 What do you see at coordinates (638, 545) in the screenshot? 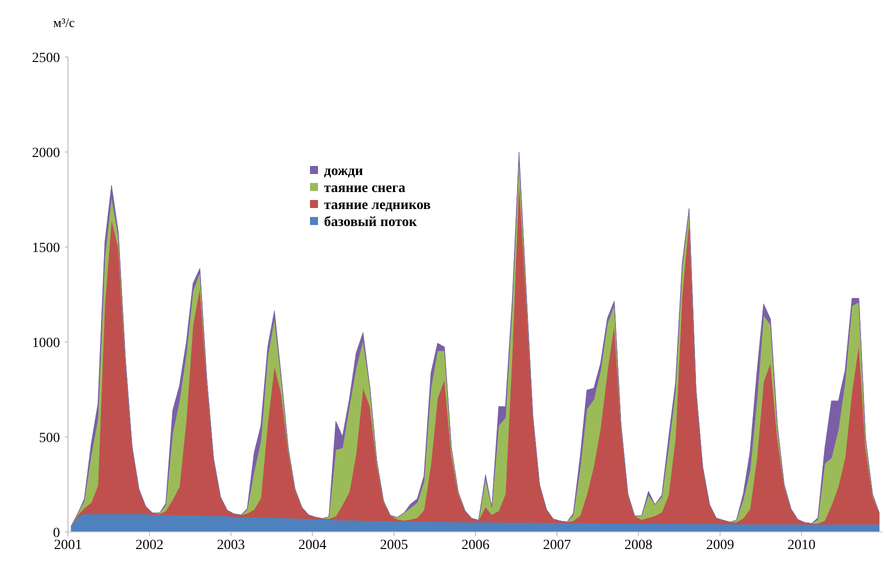
I see `x-tick-label: 2008` at bounding box center [638, 545].